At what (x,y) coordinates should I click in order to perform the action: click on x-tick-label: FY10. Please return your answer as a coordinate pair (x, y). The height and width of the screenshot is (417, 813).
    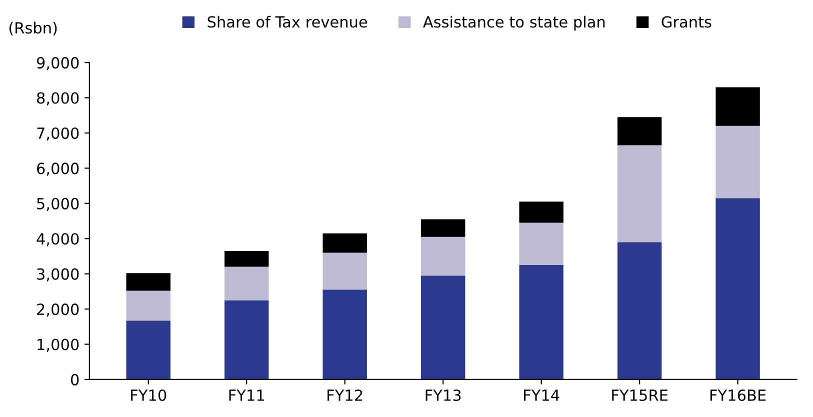
    Looking at the image, I should click on (148, 395).